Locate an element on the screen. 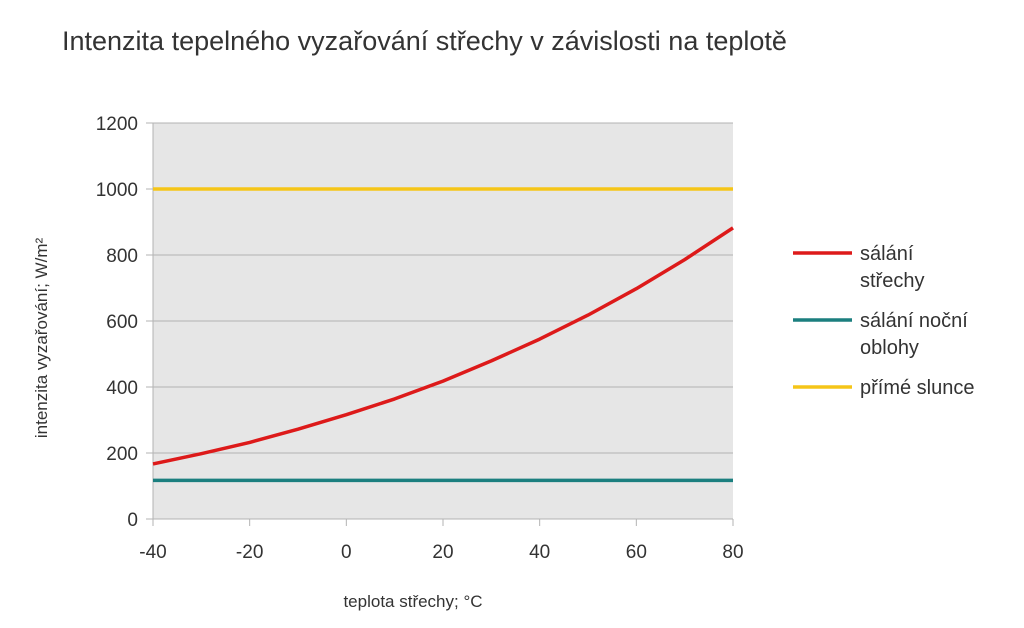  x-tick-labels: -40 -20 0 20 40 60 80 is located at coordinates (441, 541).